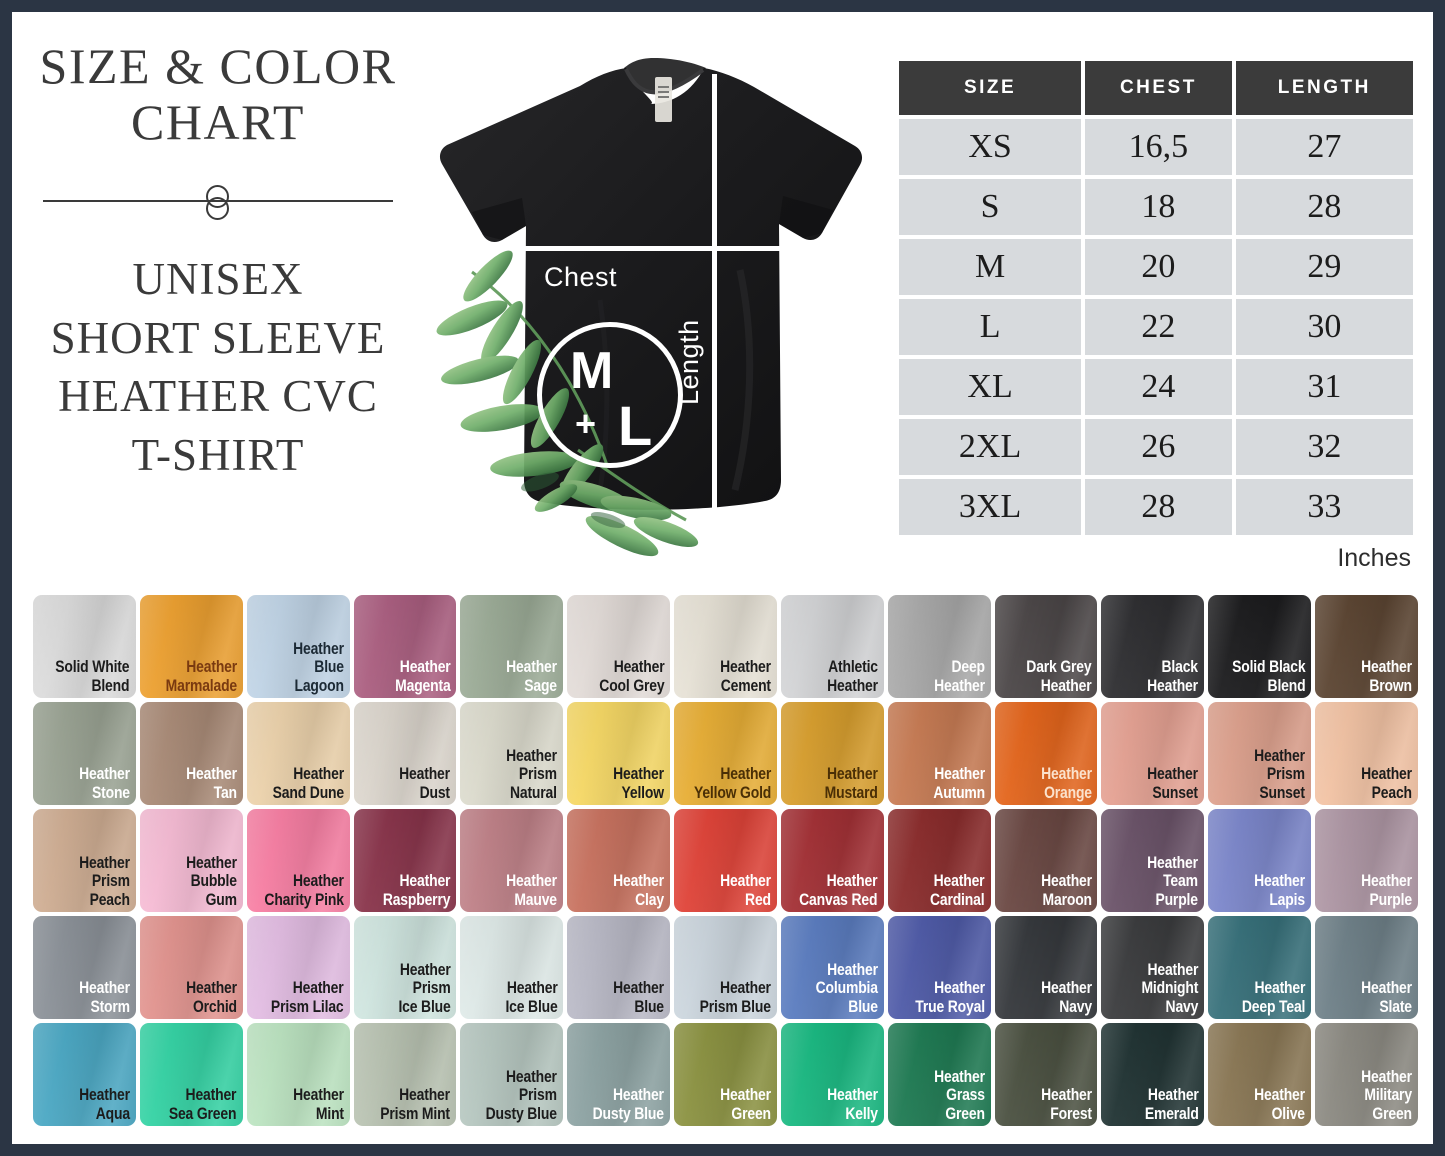  I want to click on color-swatch: Heather Marmalade, so click(191, 646).